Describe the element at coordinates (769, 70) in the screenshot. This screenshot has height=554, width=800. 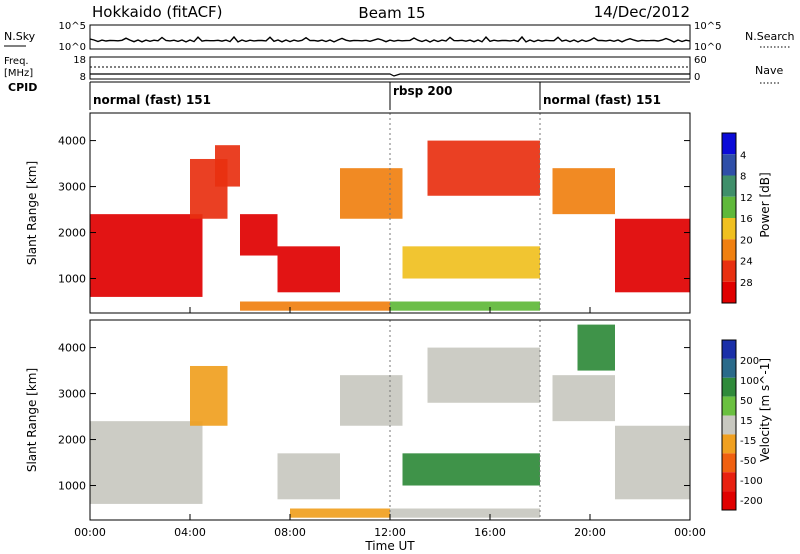
I see `nave-label: Nave` at that location.